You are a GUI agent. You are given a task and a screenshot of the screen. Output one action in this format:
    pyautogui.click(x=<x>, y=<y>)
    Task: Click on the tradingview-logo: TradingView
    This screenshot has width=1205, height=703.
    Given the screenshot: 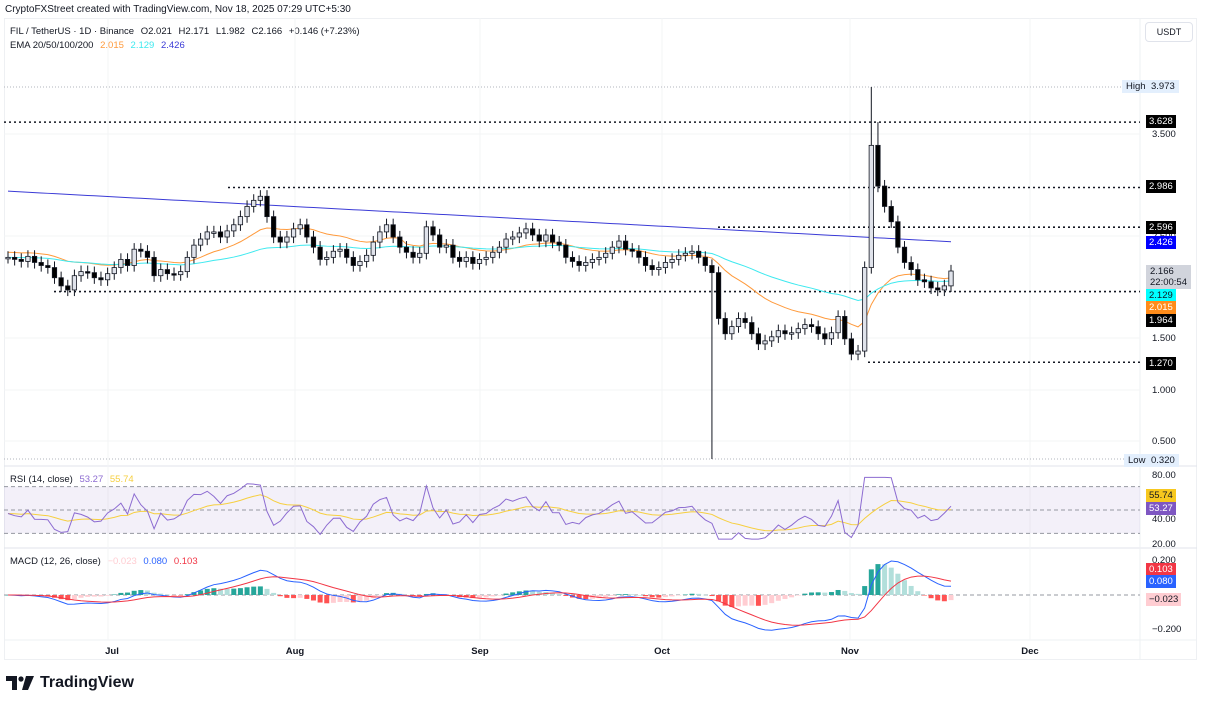 What is the action you would take?
    pyautogui.click(x=70, y=683)
    